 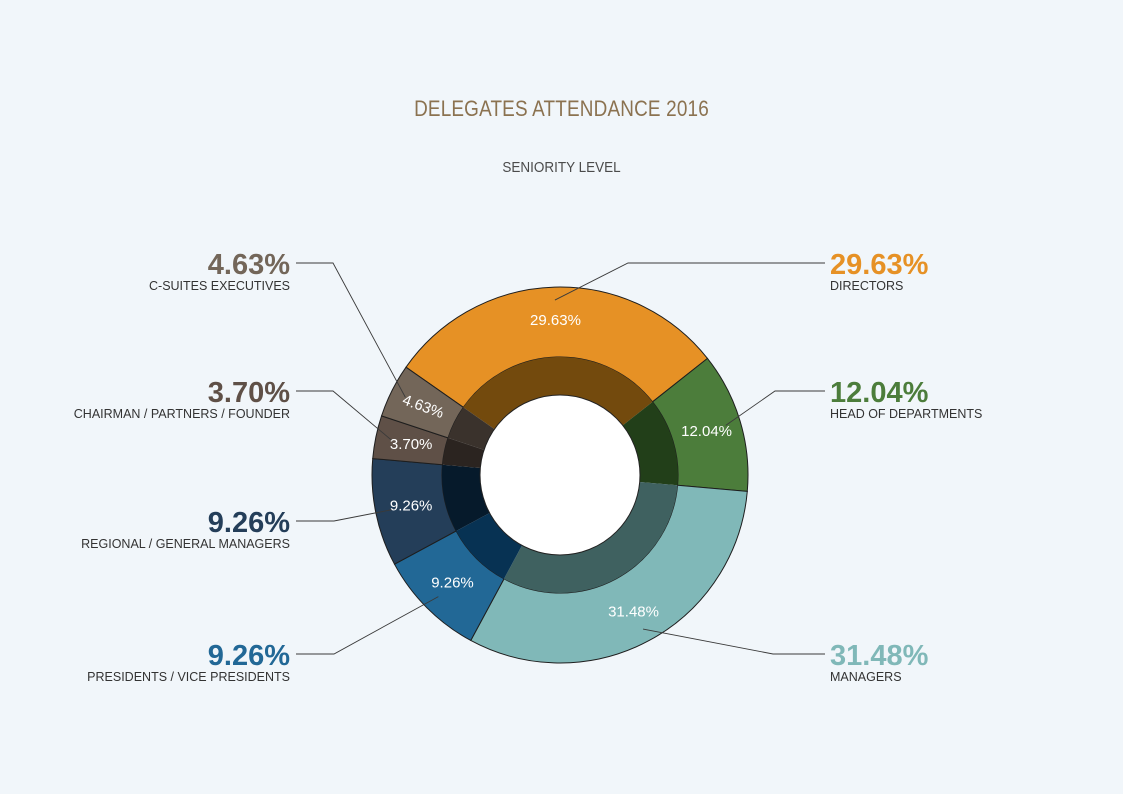 I want to click on slice-inner-regional-managers, so click(x=466, y=497).